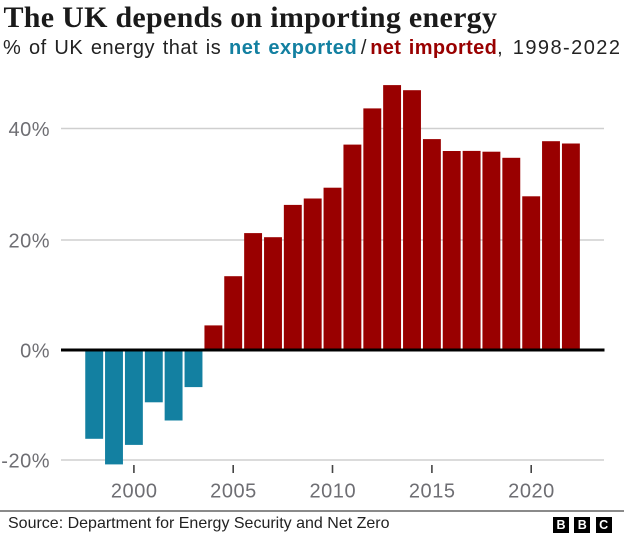  I want to click on svg-text: 2000, so click(134, 491).